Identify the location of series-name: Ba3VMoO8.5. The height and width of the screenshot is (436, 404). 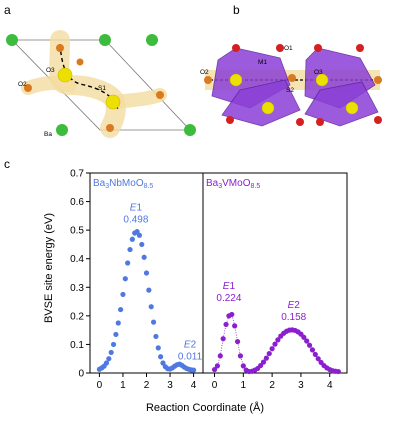
(233, 184).